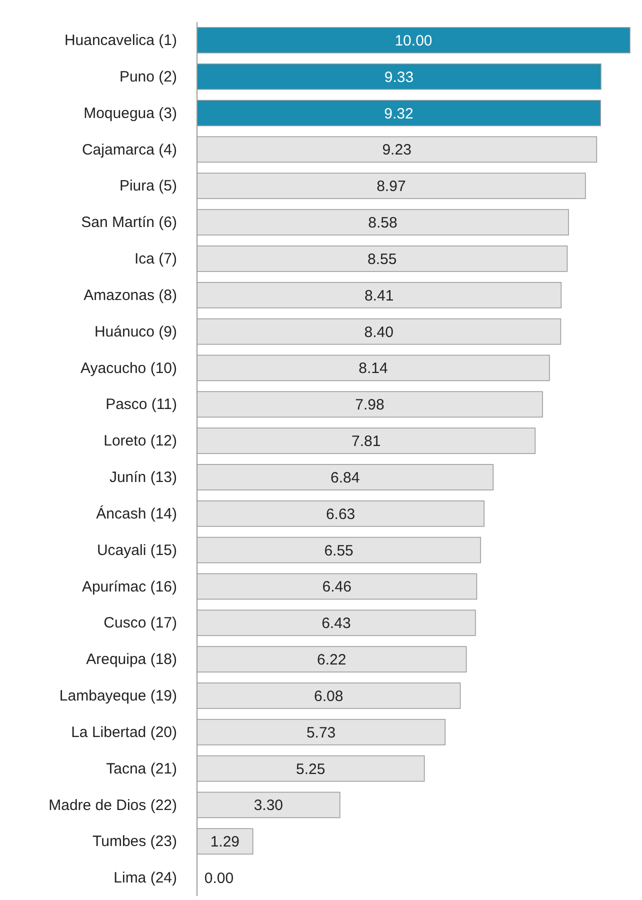 This screenshot has height=900, width=642. I want to click on y-tick-label: Piura (5), so click(148, 186).